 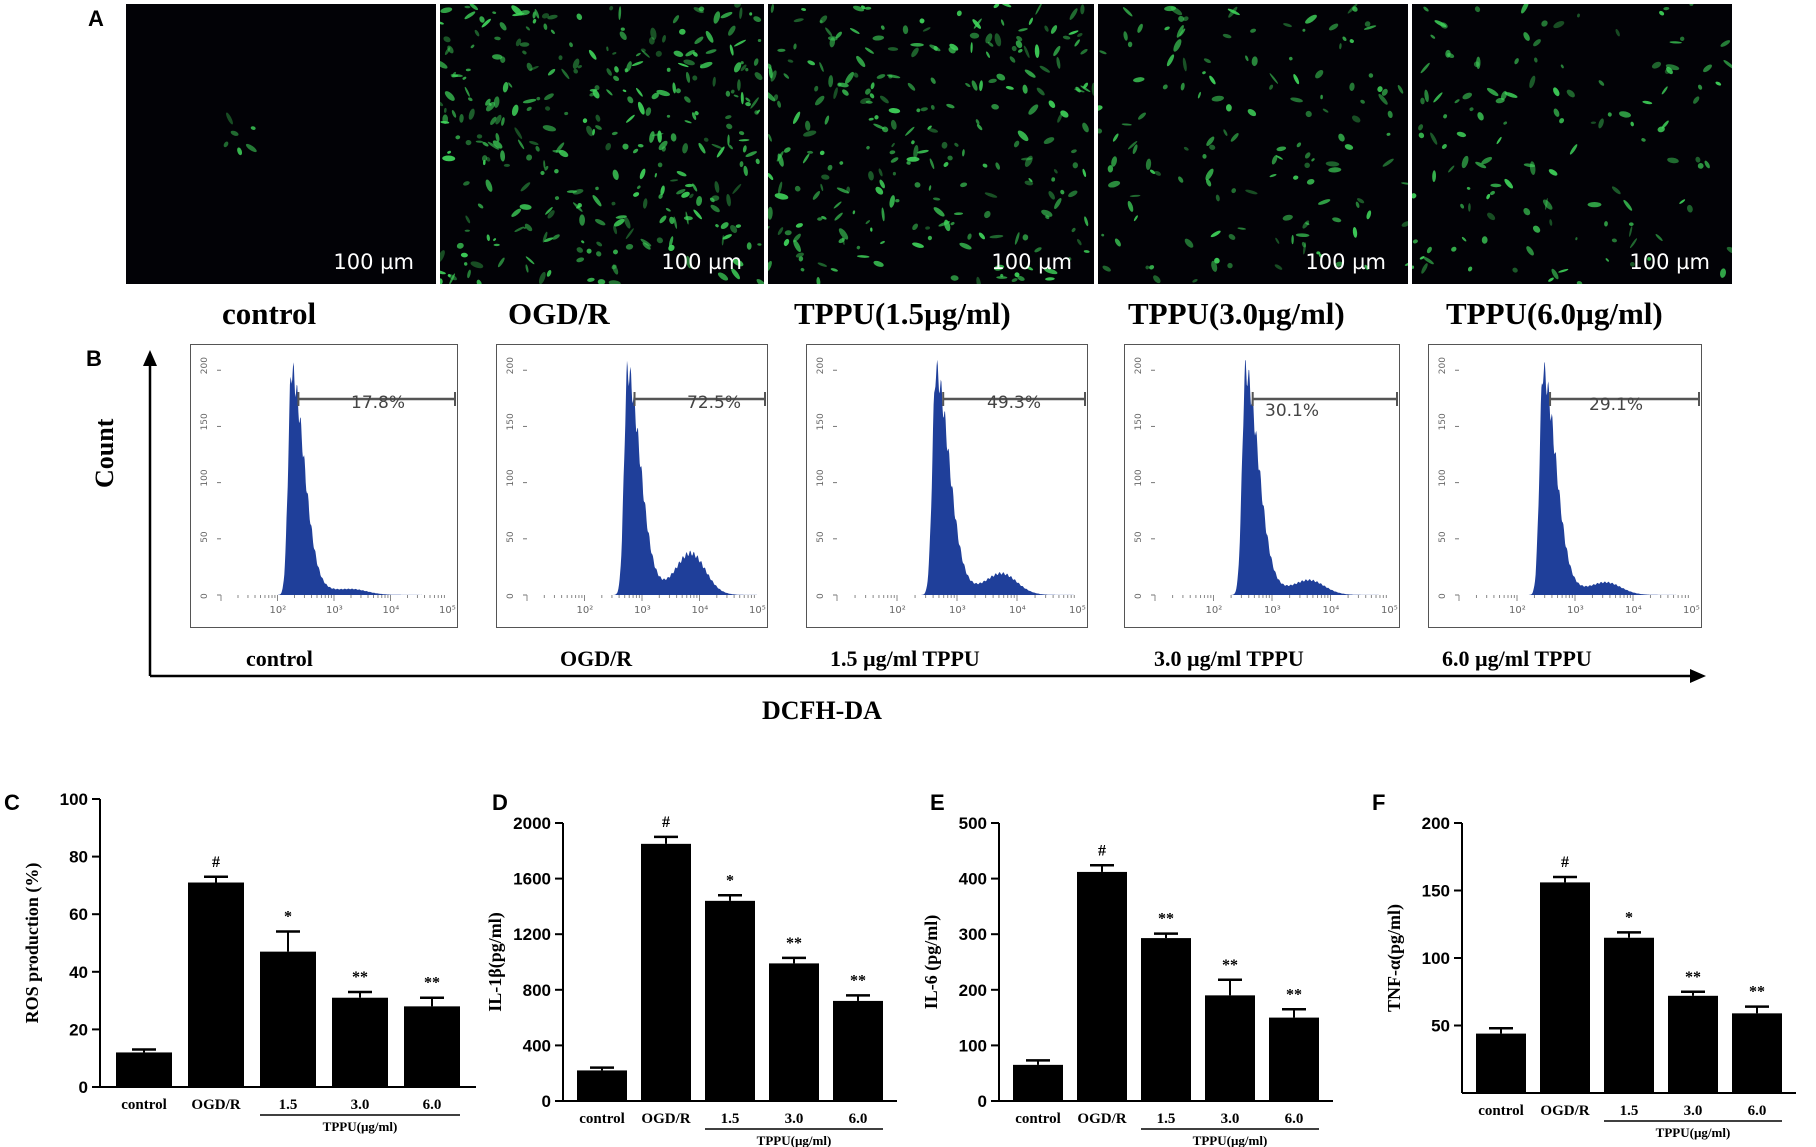 I want to click on y-tick-label: 0, so click(x=821, y=596).